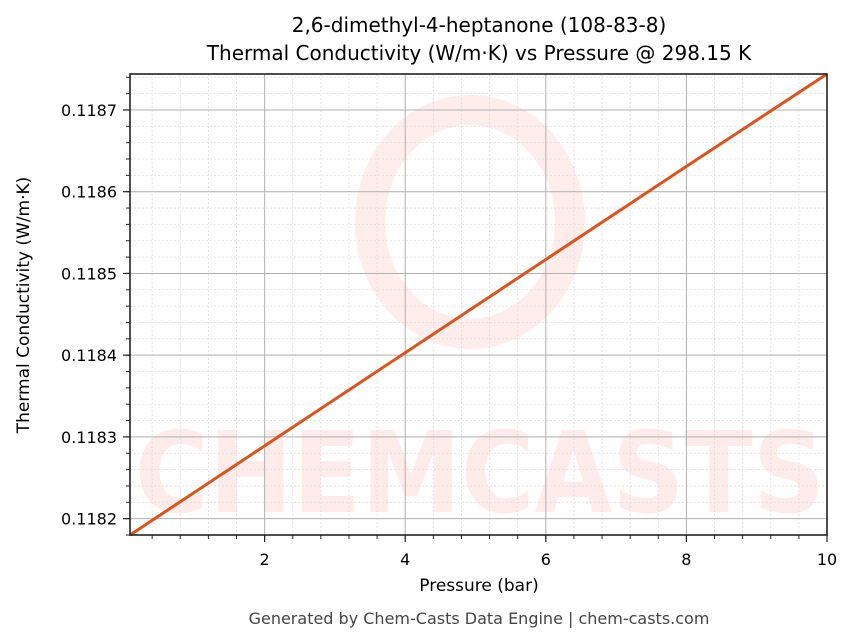 This screenshot has height=644, width=856. Describe the element at coordinates (89, 519) in the screenshot. I see `y-tick-label: 0.1182` at that location.